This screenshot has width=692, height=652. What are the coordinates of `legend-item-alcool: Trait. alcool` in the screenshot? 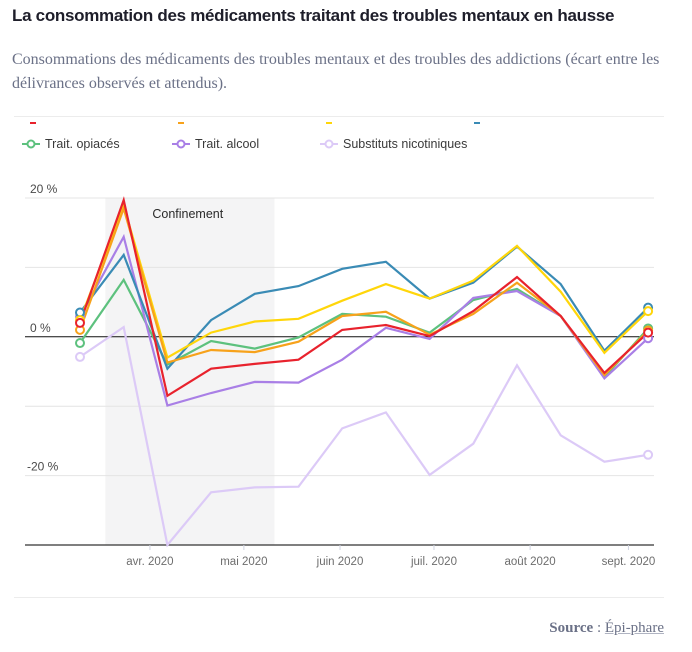 It's located at (246, 144).